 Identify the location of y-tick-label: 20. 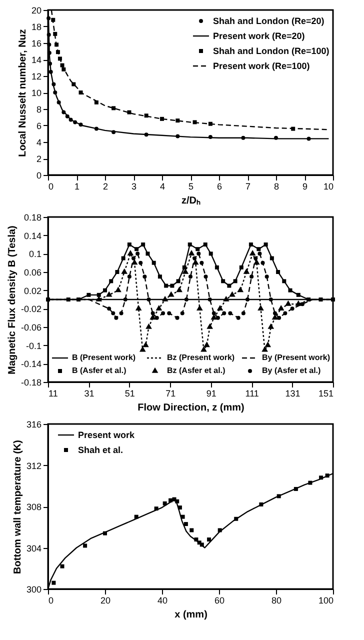
(36, 11).